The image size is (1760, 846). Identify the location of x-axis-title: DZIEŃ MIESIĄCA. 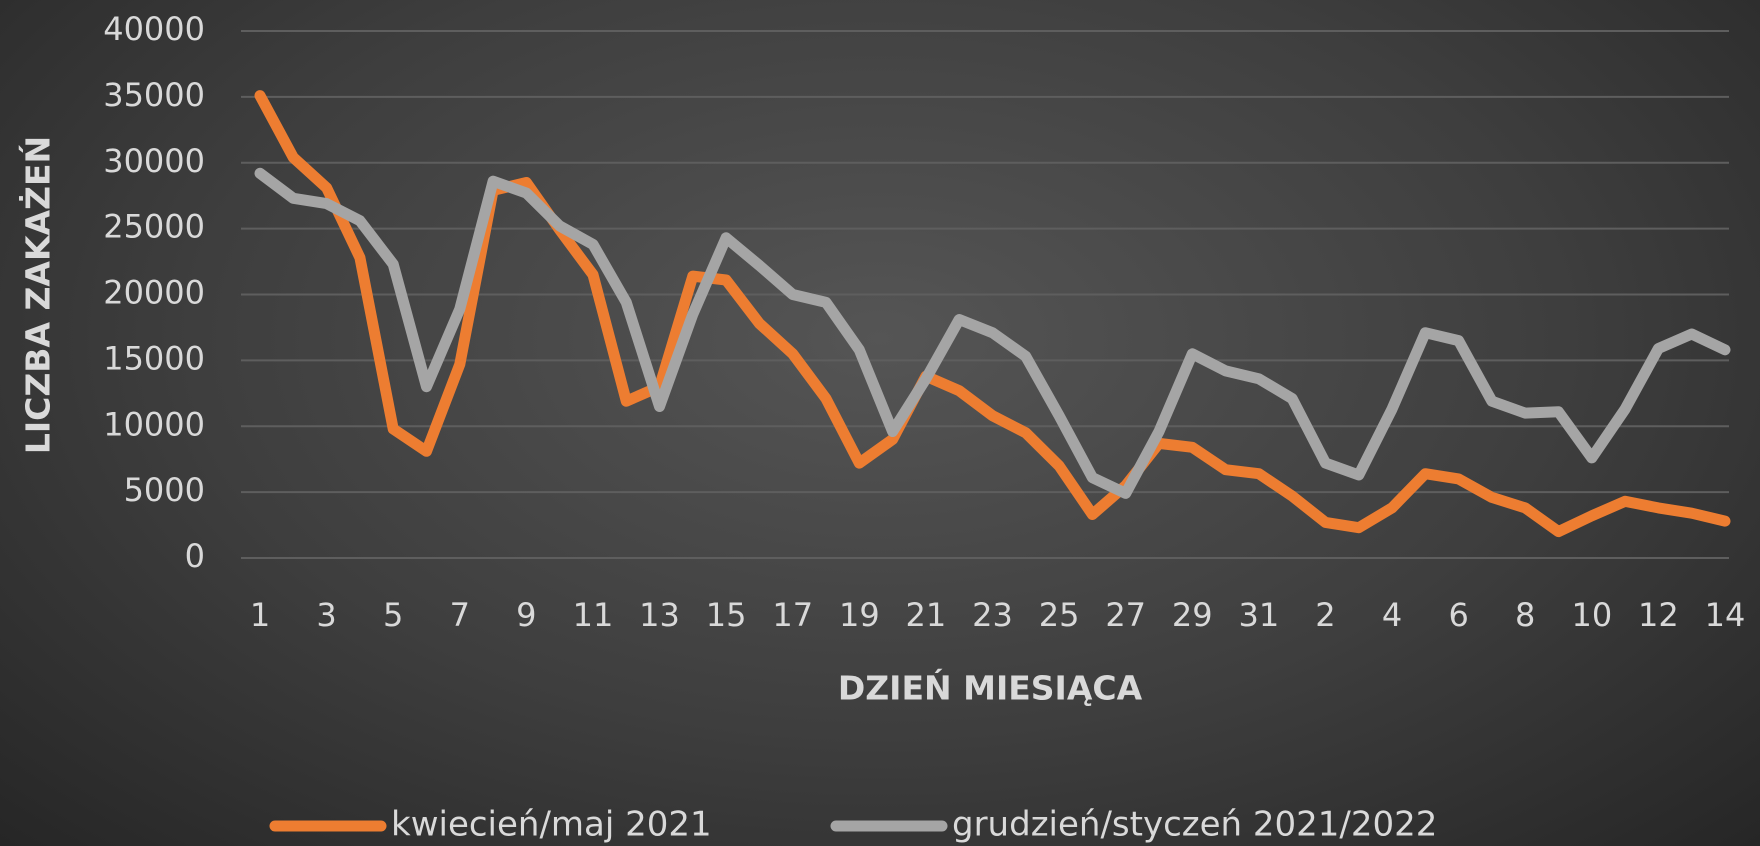
(990, 688).